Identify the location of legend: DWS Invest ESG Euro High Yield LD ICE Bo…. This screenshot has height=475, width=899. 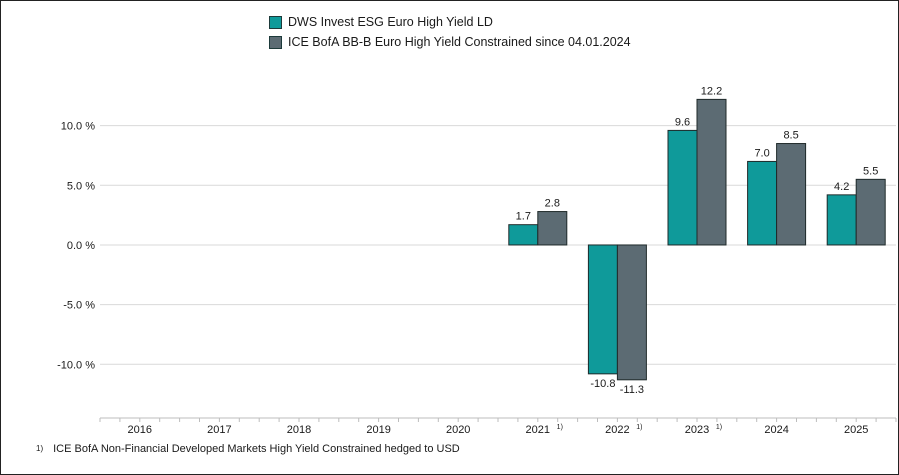
(450, 32).